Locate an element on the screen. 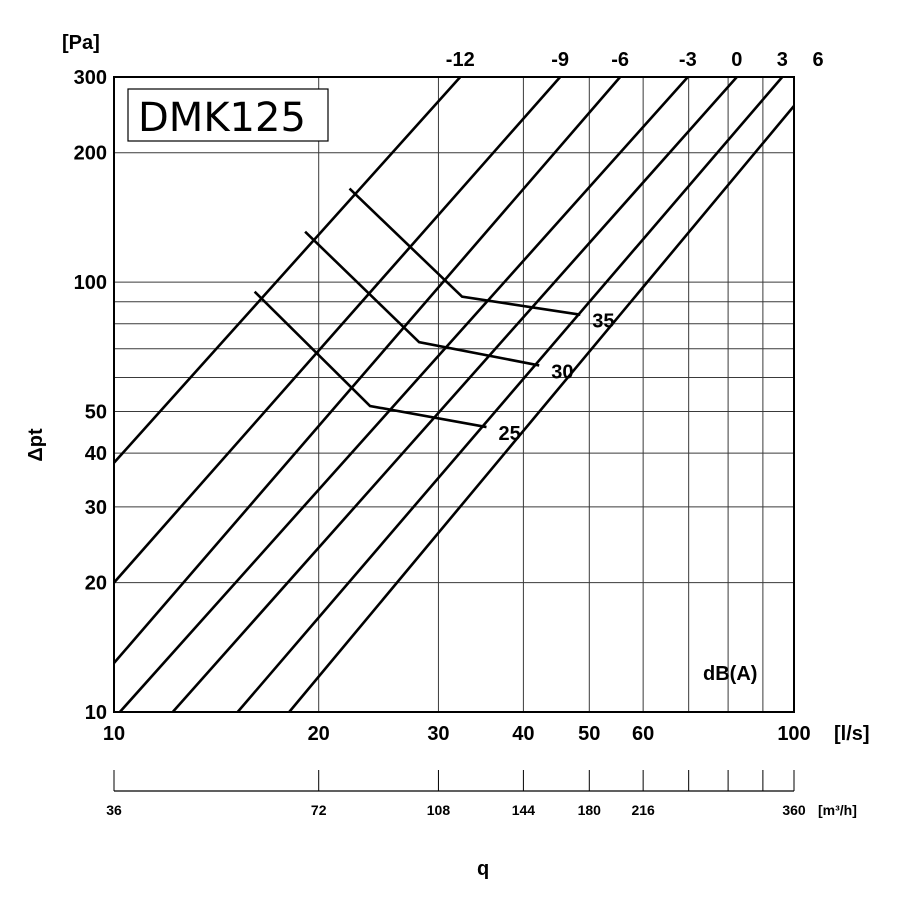 This screenshot has width=908, height=907. db-label: dB(A) is located at coordinates (730, 674).